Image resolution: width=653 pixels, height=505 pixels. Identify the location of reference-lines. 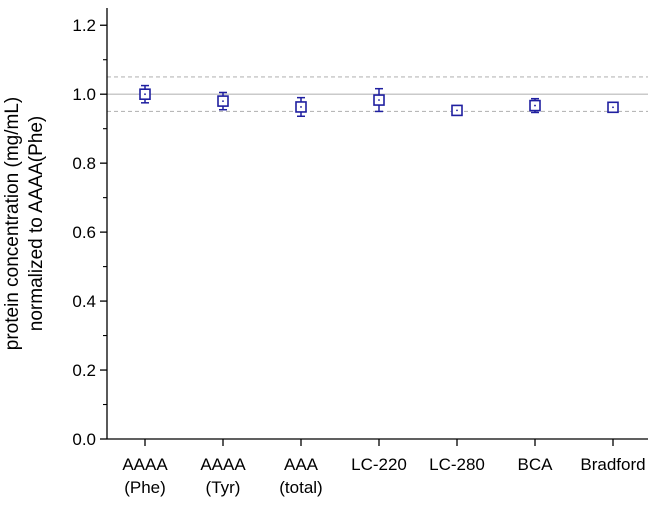
(377, 94).